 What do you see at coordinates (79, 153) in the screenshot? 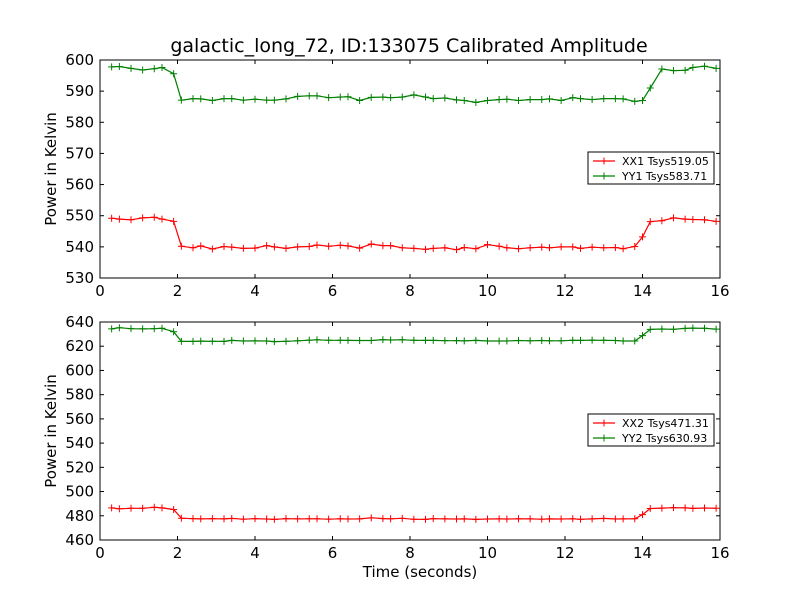
I see `y-tick-label: 570` at bounding box center [79, 153].